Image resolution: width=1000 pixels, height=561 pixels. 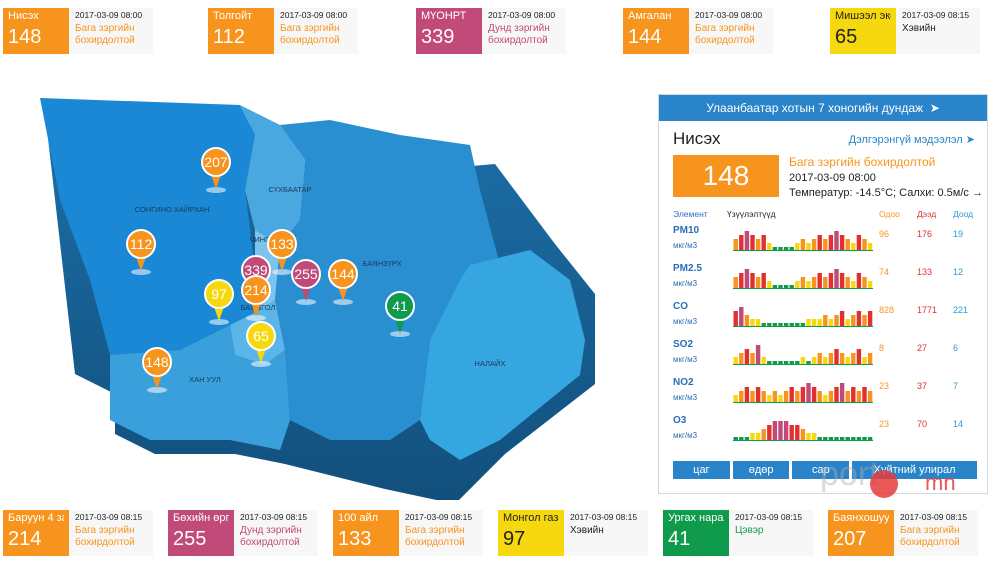 What do you see at coordinates (686, 230) in the screenshot?
I see `pollutant-name: PM10` at bounding box center [686, 230].